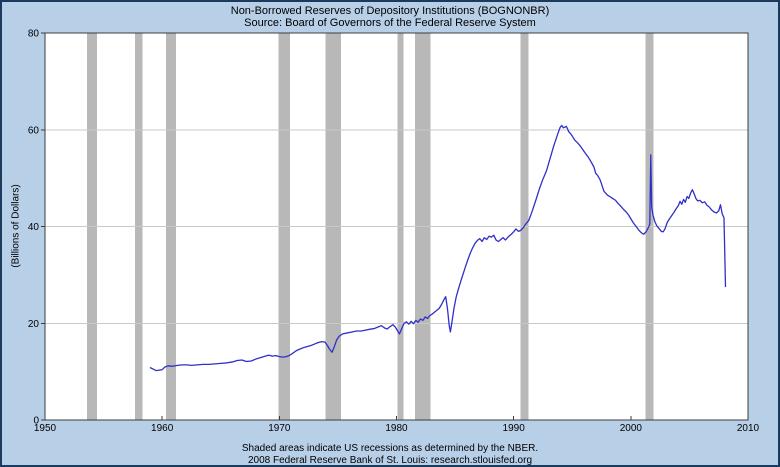 This screenshot has height=467, width=780. I want to click on x-tick-label: 1980, so click(396, 428).